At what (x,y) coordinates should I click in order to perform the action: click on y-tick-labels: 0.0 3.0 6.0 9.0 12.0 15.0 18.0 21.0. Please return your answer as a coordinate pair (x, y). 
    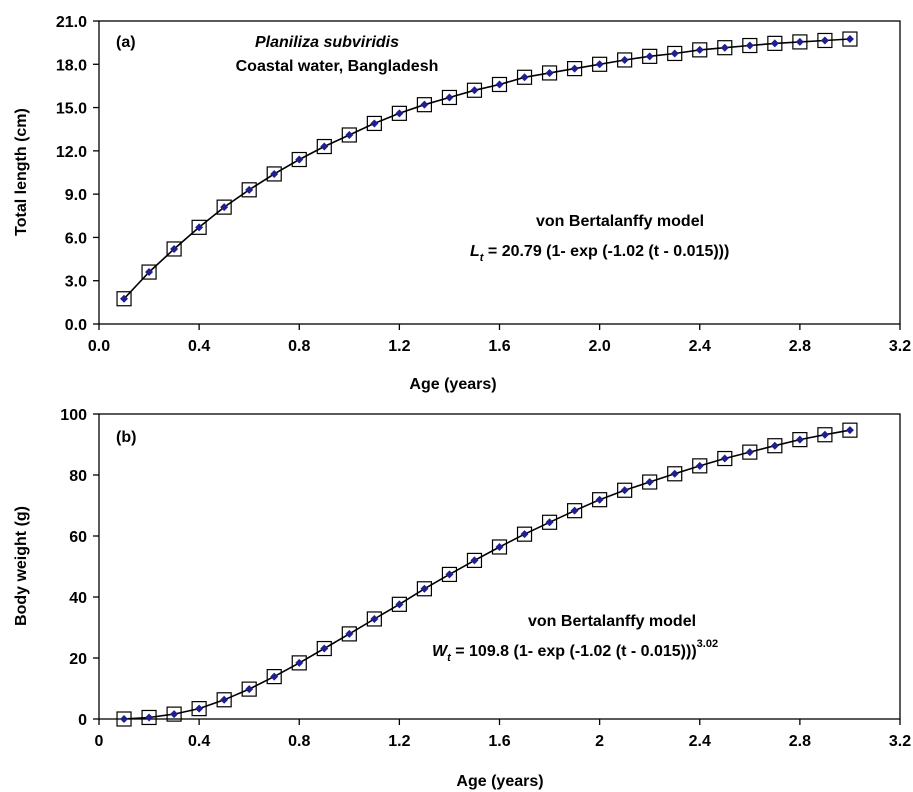
    Looking at the image, I should click on (77, 174).